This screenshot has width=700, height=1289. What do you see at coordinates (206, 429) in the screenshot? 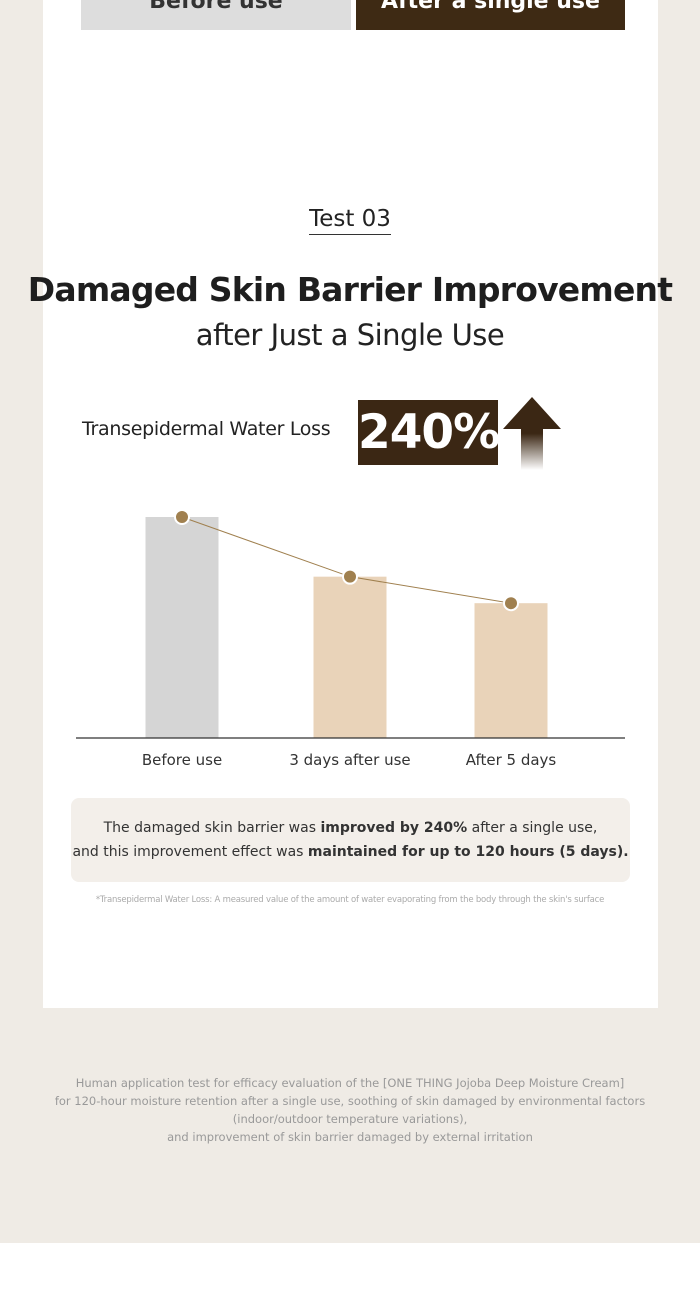
I see `metric-label: Transepidermal Water Loss` at bounding box center [206, 429].